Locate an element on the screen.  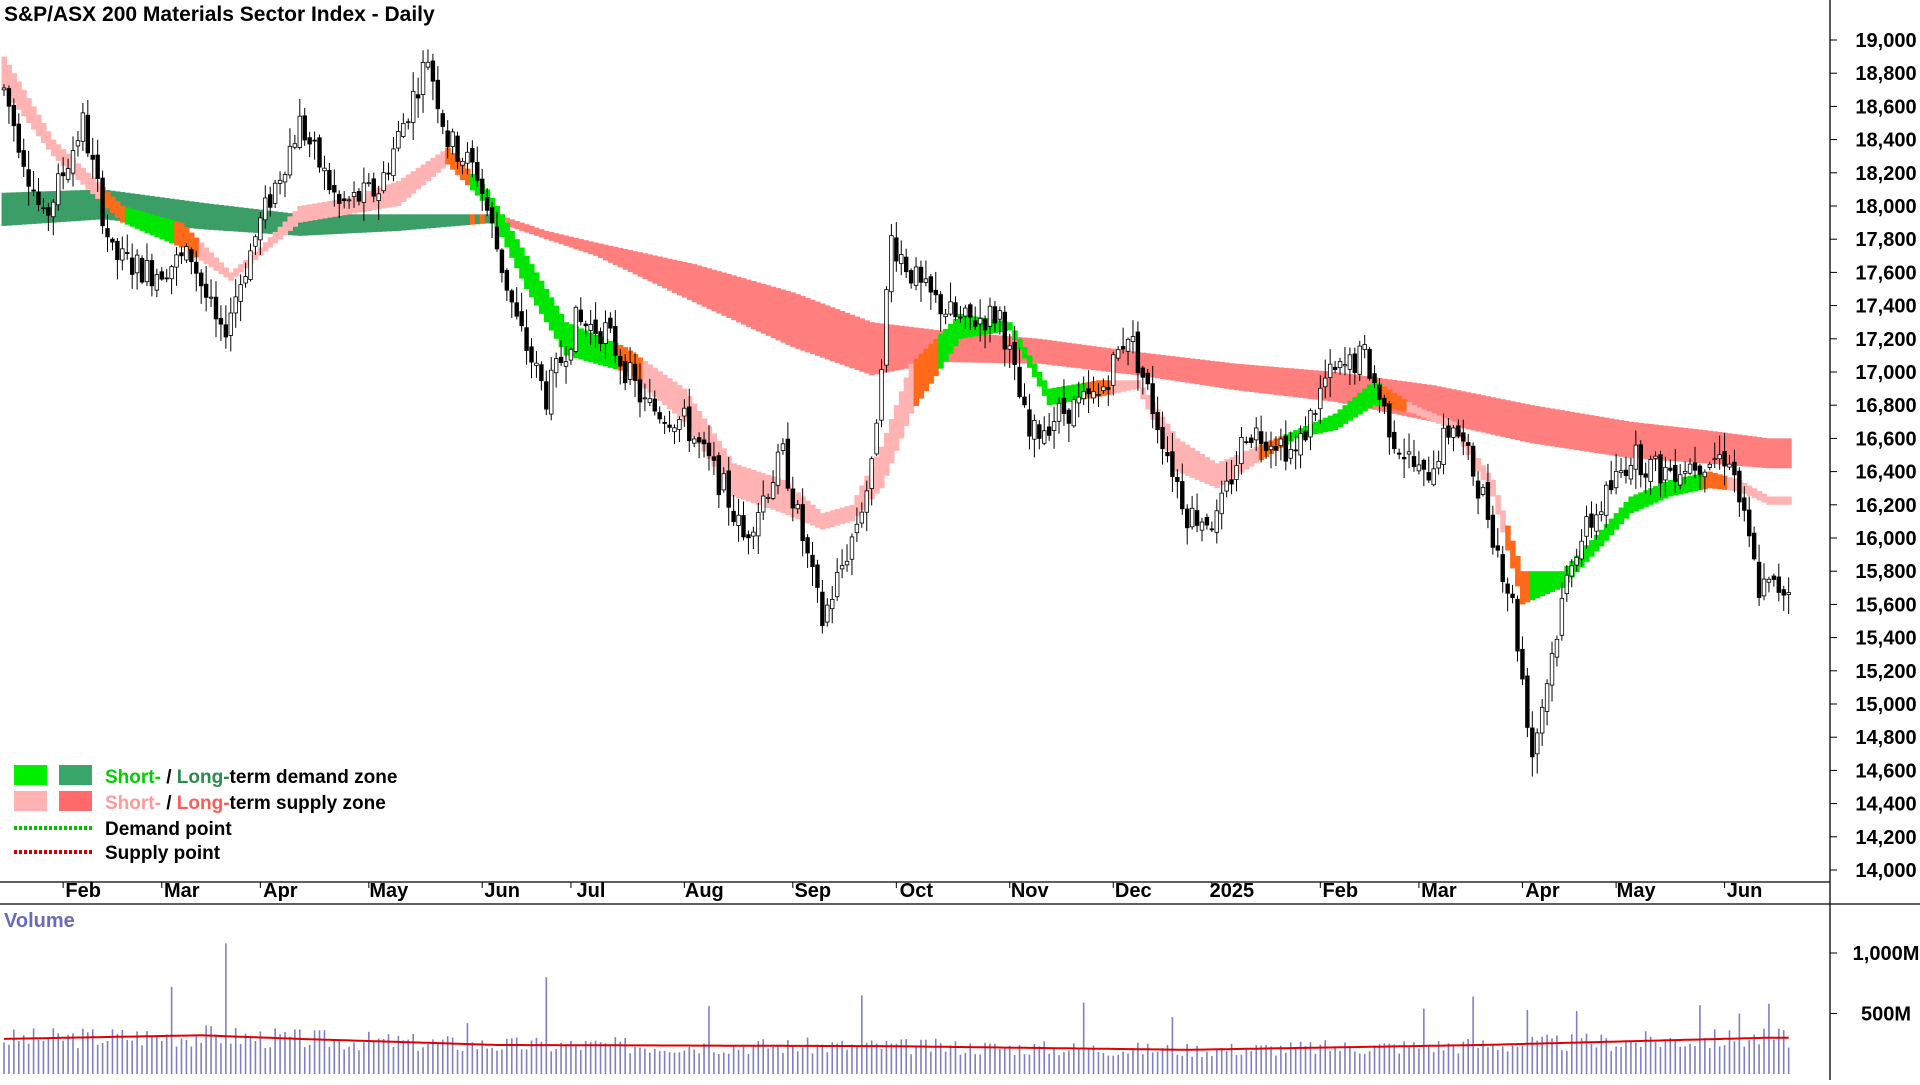
x-tick-label: Apr is located at coordinates (280, 891).